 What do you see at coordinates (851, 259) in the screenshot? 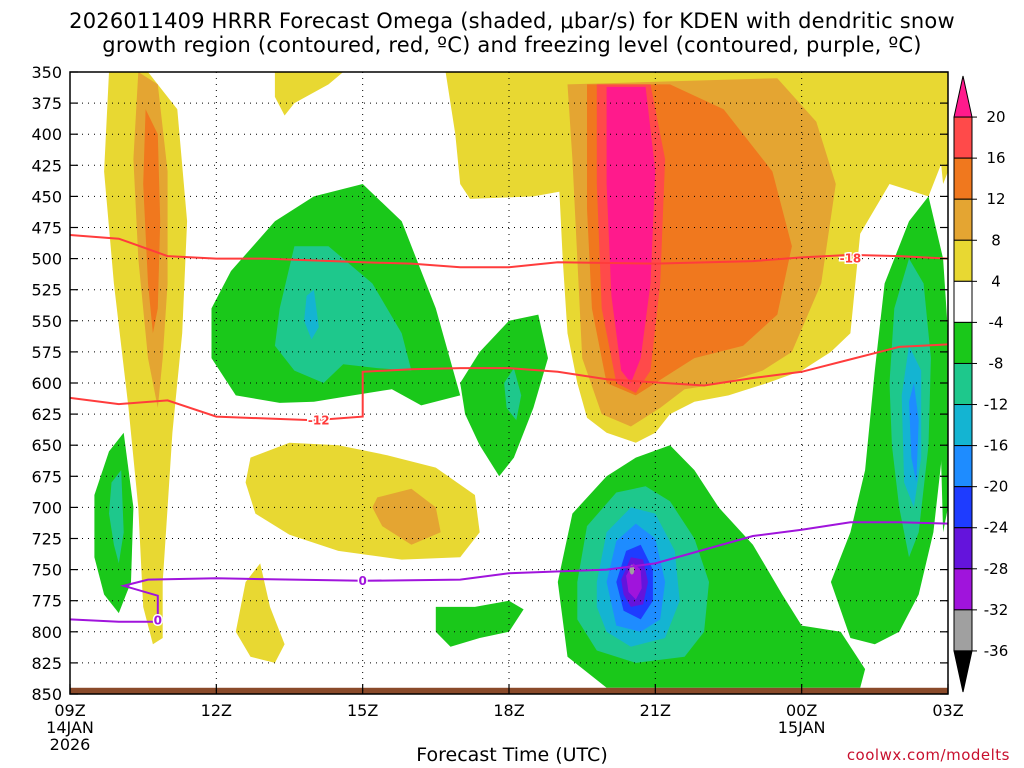
I see `contour-label-dgz-upper-0: -18` at bounding box center [851, 259].